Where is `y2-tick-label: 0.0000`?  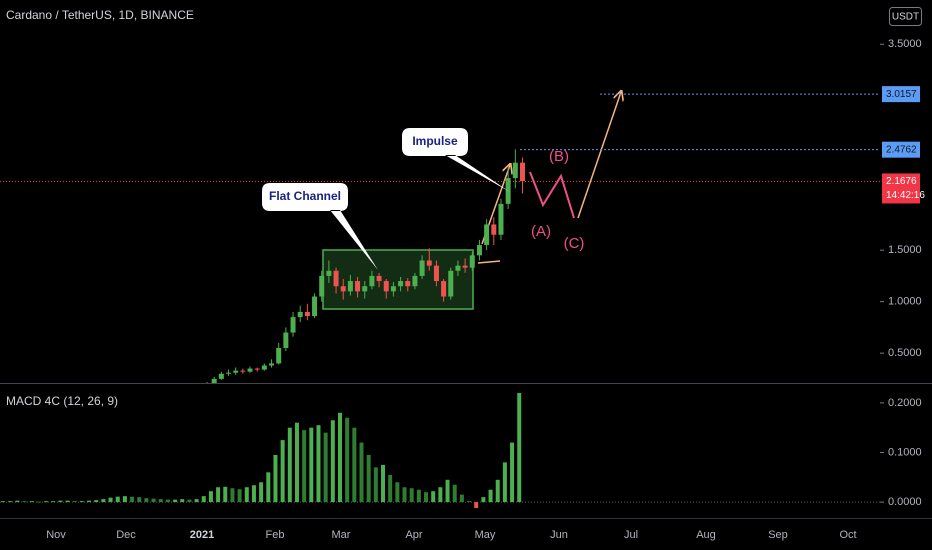
y2-tick-label: 0.0000 is located at coordinates (905, 502).